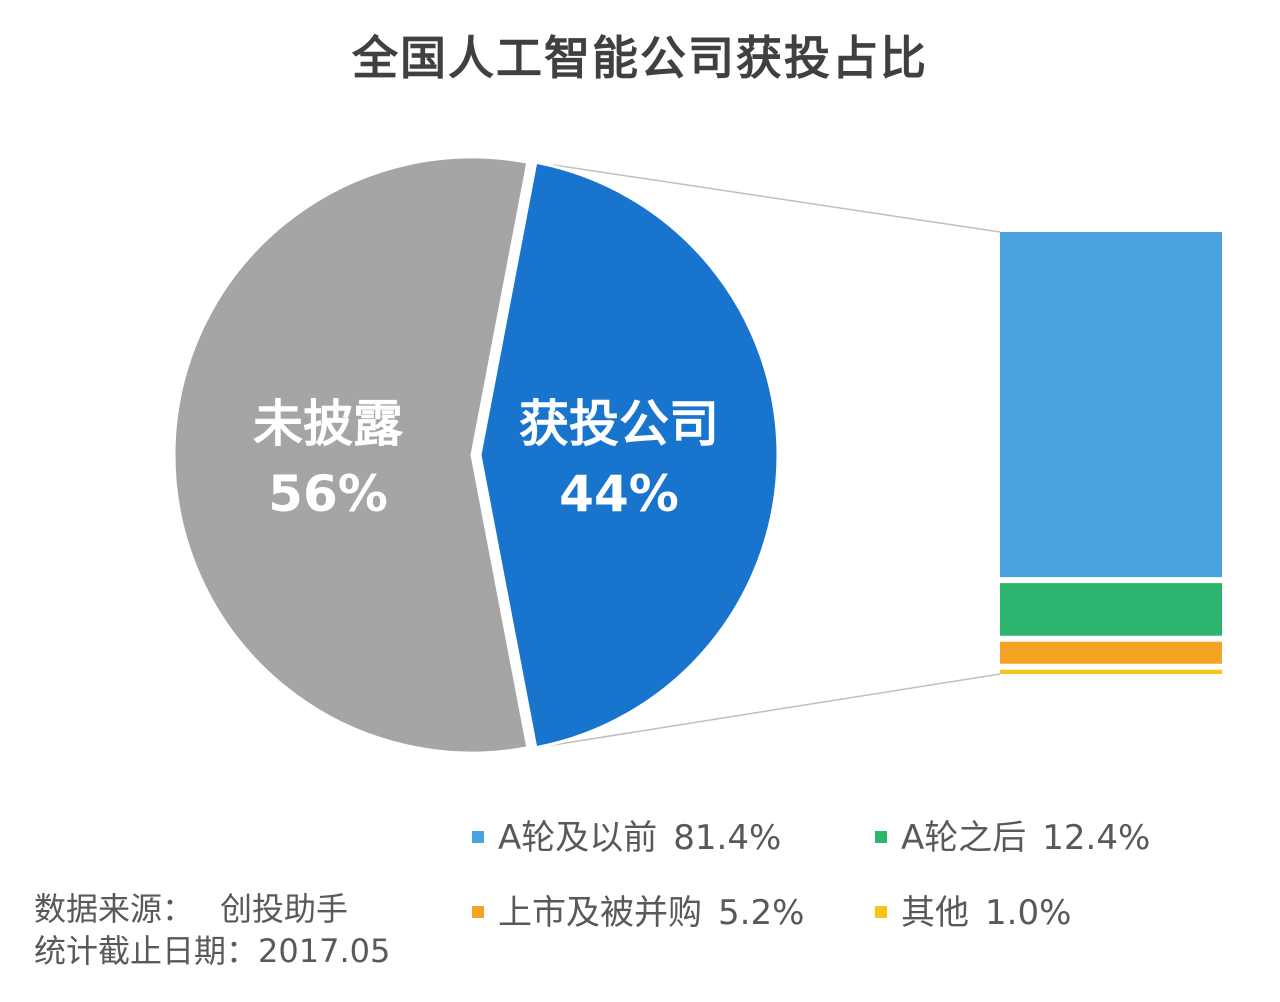 This screenshot has height=1002, width=1280. Describe the element at coordinates (328, 424) in the screenshot. I see `pie-label-undisclosed: 未披露` at that location.